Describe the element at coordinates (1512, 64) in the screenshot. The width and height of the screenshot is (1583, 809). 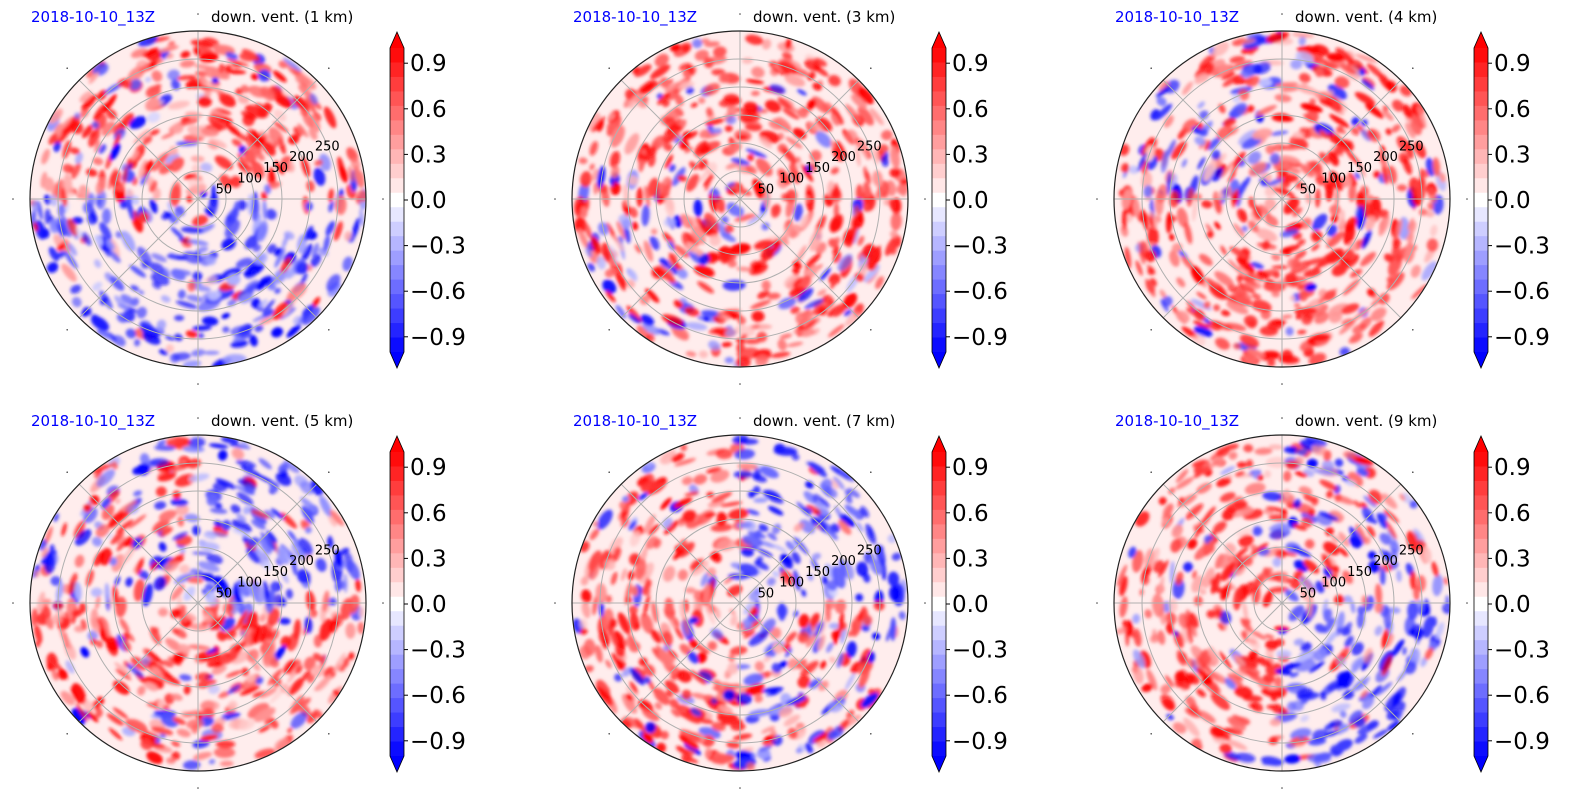
I see `colorbar-tick-label: 0.9` at that location.